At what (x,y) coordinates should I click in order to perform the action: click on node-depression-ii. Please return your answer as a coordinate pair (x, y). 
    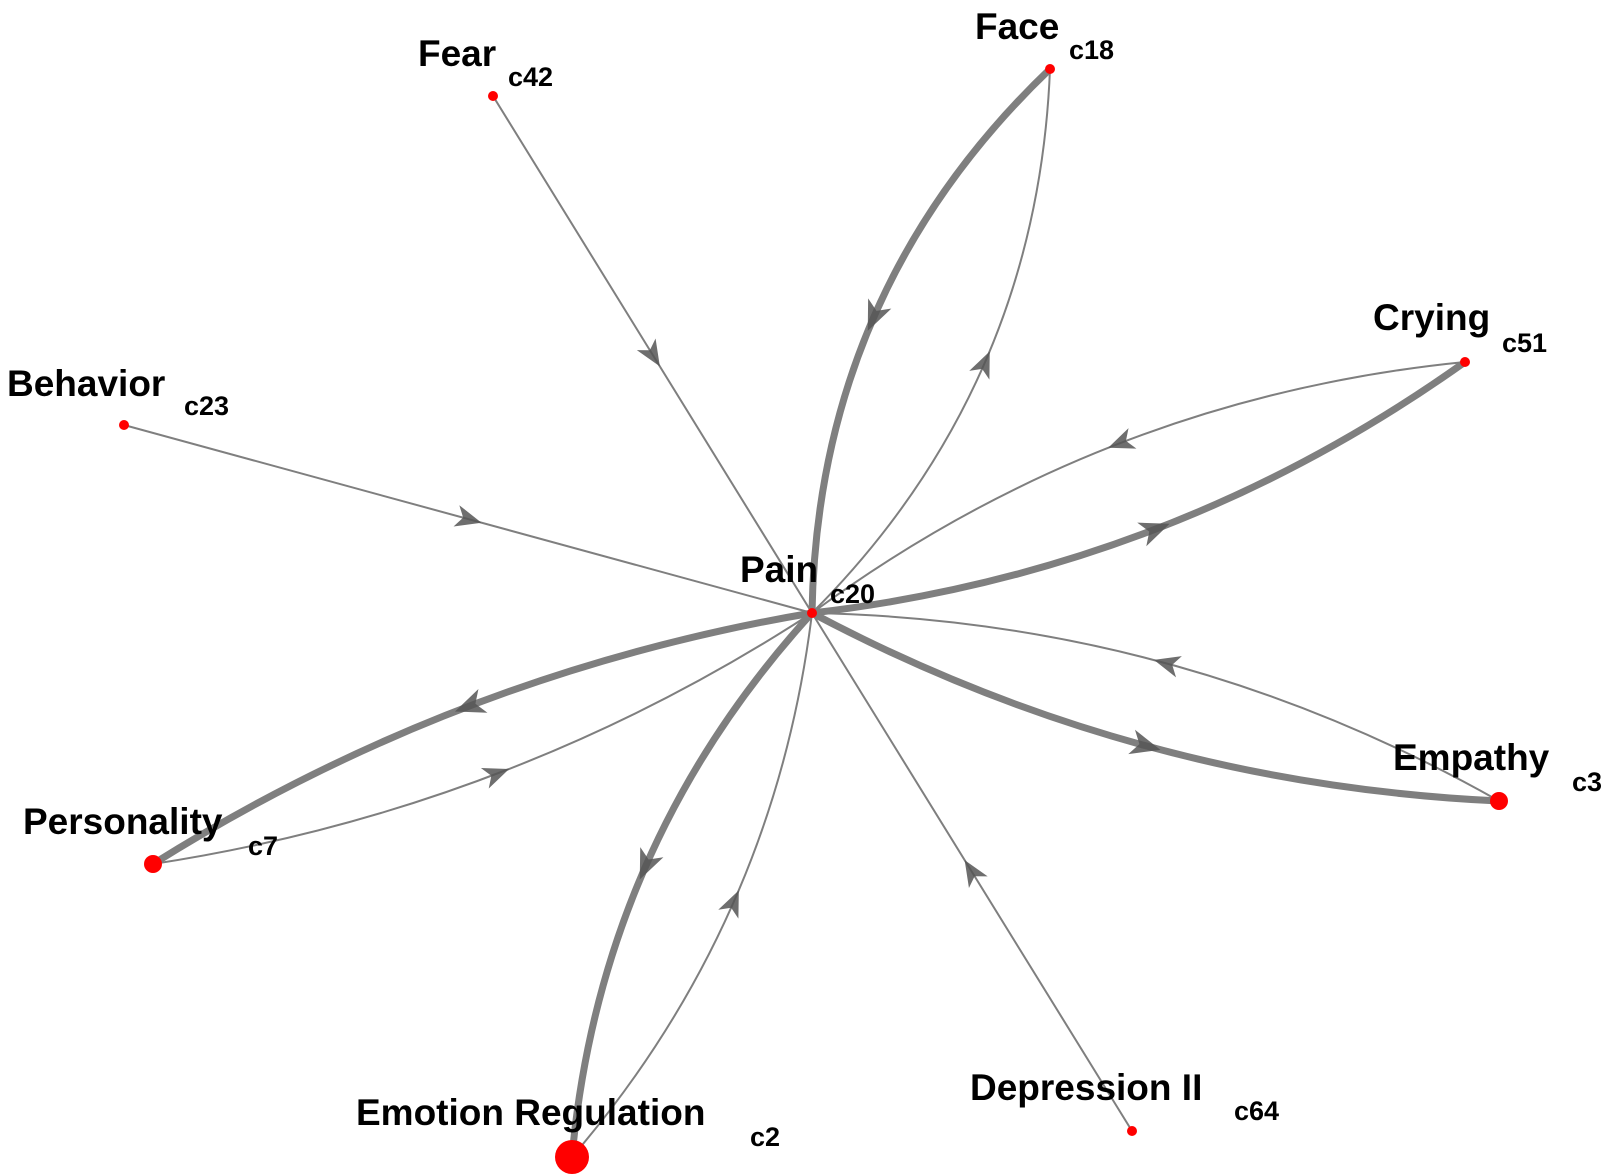
    Looking at the image, I should click on (1132, 1131).